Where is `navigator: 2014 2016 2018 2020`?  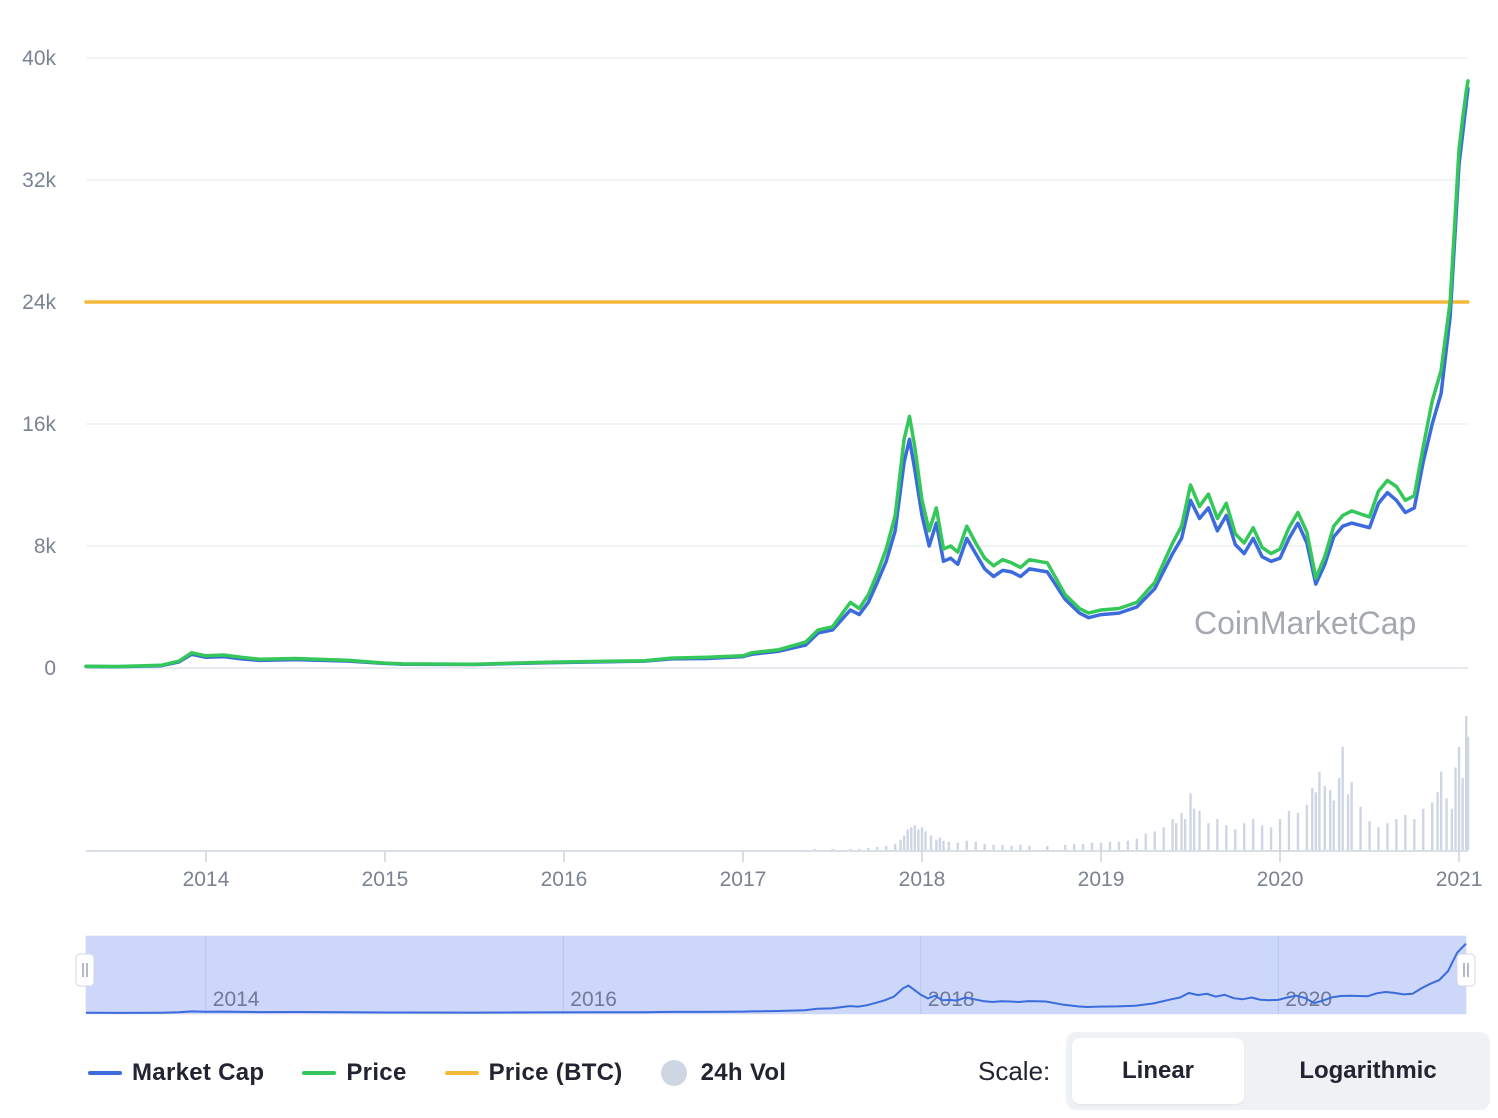
navigator: 2014 2016 2018 2020 is located at coordinates (775, 975).